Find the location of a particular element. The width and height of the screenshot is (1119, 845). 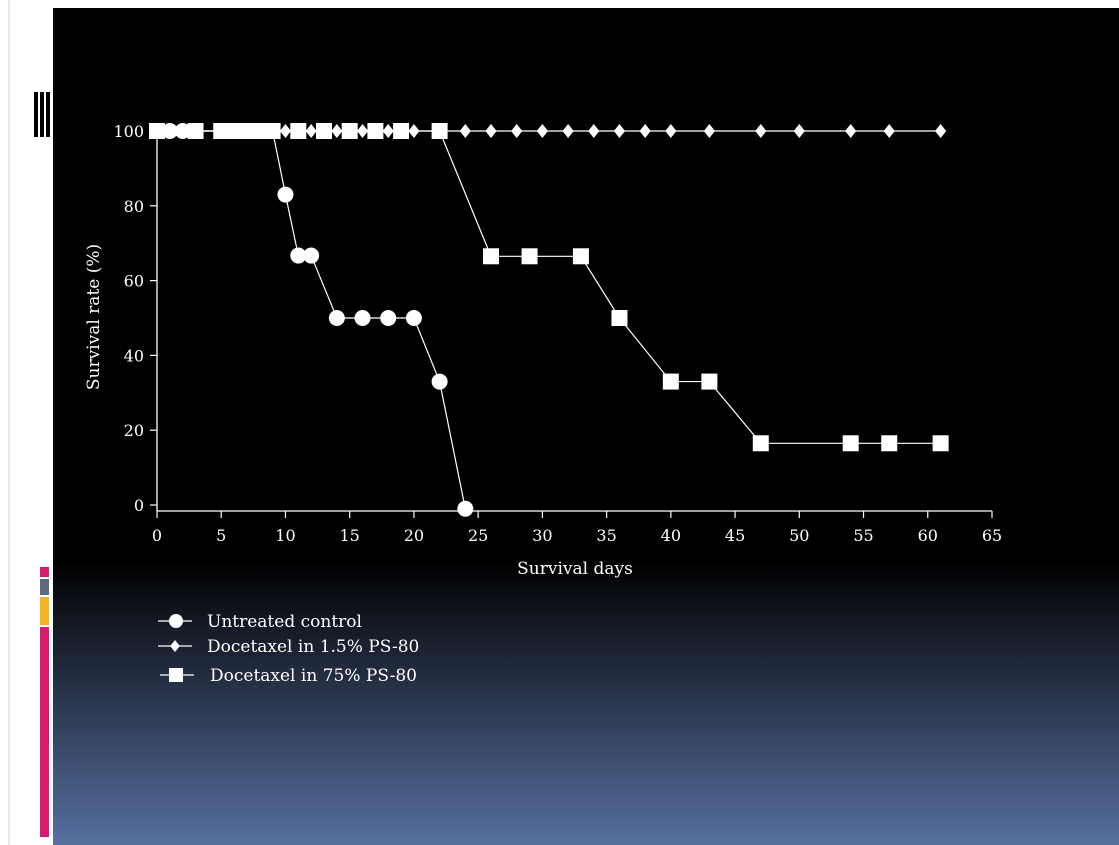

x-tick-label: 20 is located at coordinates (414, 535).